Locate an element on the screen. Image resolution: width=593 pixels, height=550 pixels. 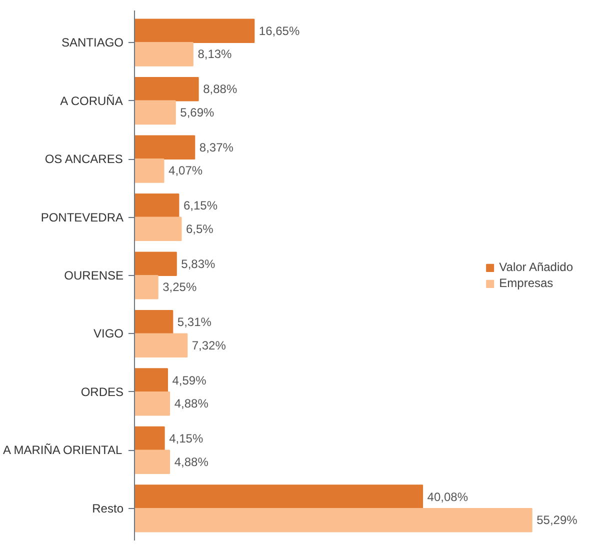
data-label: 3,25% is located at coordinates (179, 287).